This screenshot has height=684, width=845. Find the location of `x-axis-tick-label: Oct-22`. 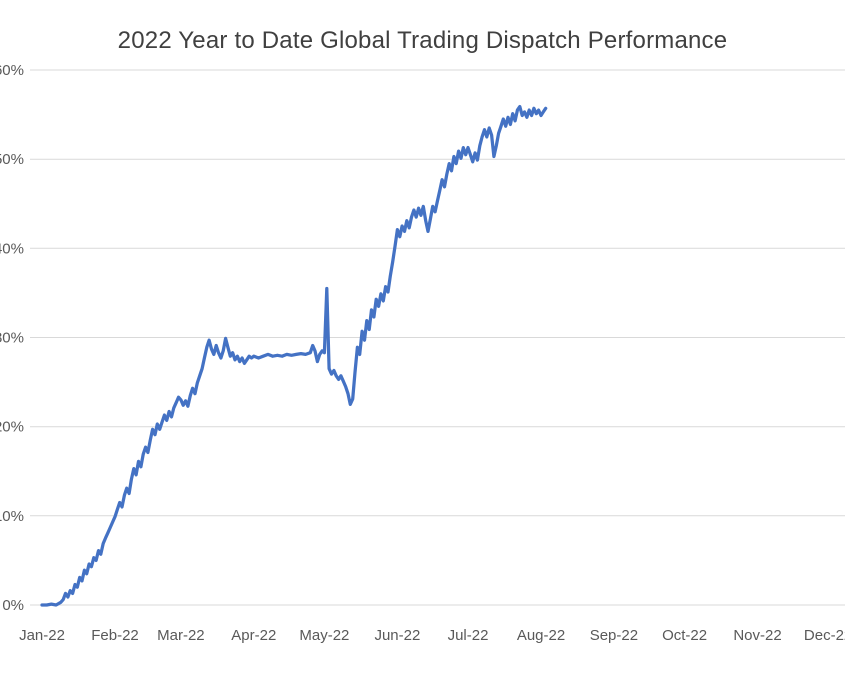

x-axis-tick-label: Oct-22 is located at coordinates (684, 635).